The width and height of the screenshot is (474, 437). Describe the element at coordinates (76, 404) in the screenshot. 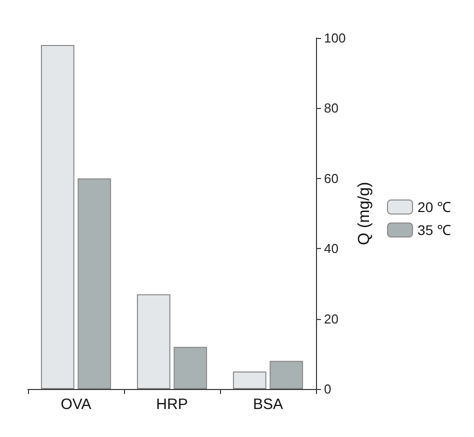

I see `x-tick-label: OVA` at that location.